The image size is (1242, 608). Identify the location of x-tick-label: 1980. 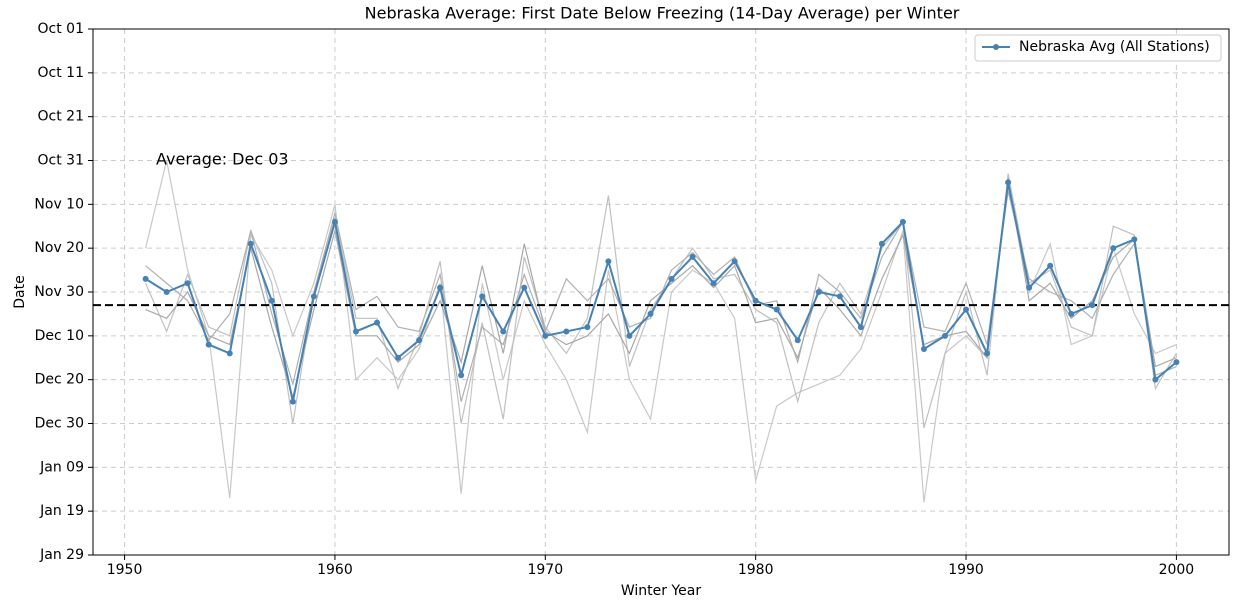
(756, 570).